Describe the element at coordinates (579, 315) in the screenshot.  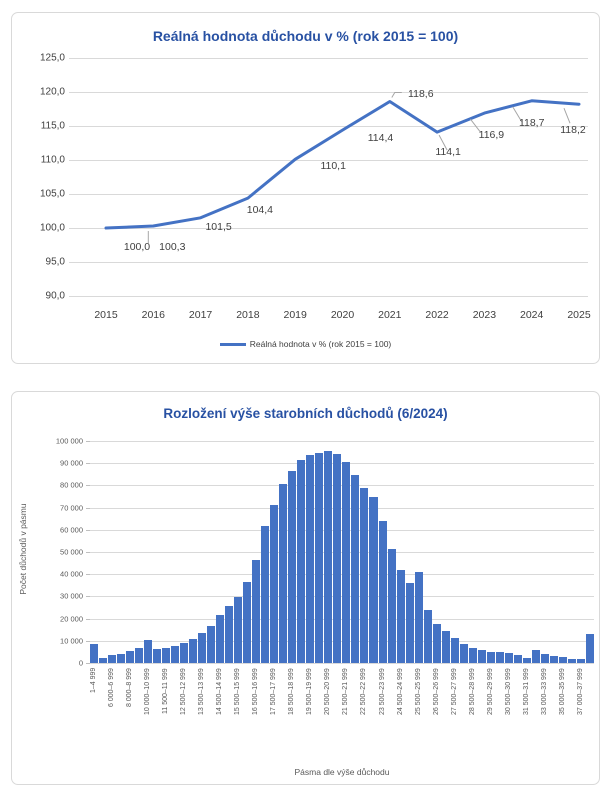
I see `x-tick-label: 2025` at that location.